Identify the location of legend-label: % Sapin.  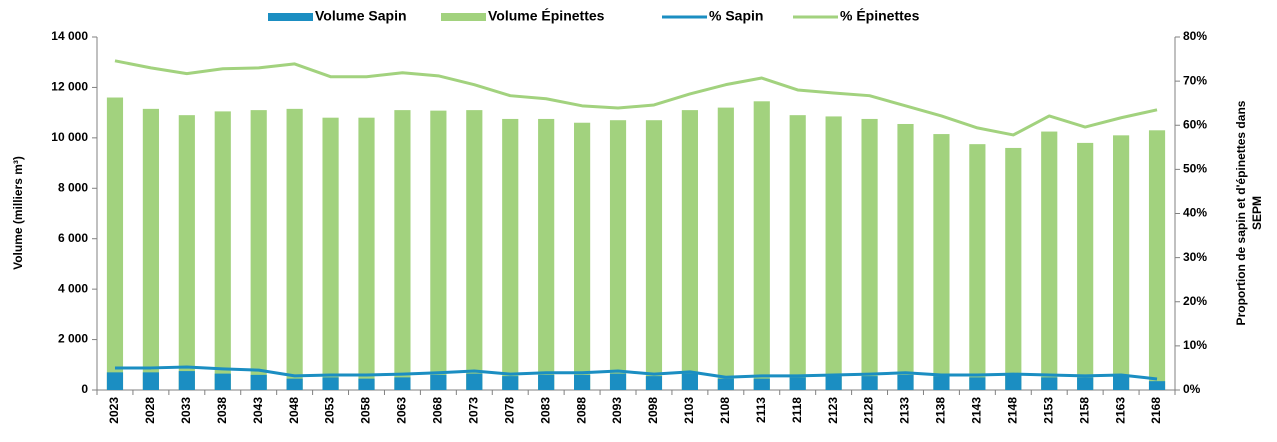
(736, 16).